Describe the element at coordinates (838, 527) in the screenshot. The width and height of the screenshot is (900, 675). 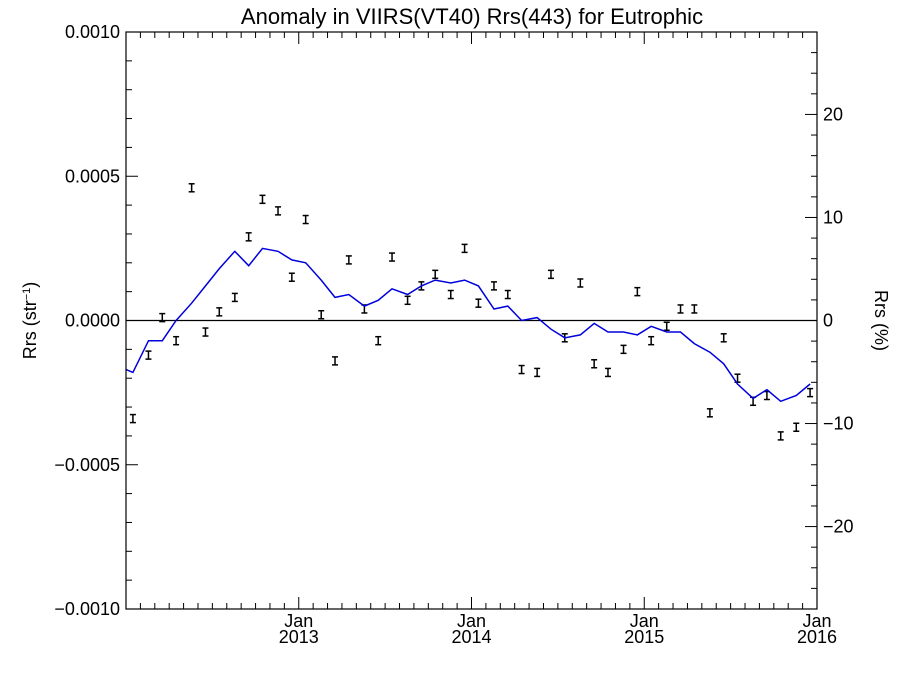
I see `y2-tick-label: −20` at that location.